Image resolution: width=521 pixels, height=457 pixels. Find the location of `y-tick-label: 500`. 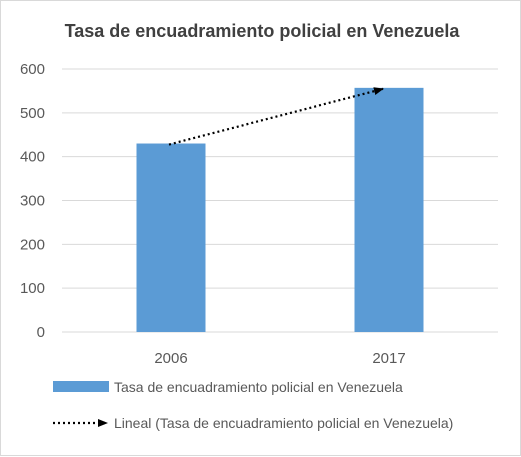

y-tick-label: 500 is located at coordinates (32, 113).